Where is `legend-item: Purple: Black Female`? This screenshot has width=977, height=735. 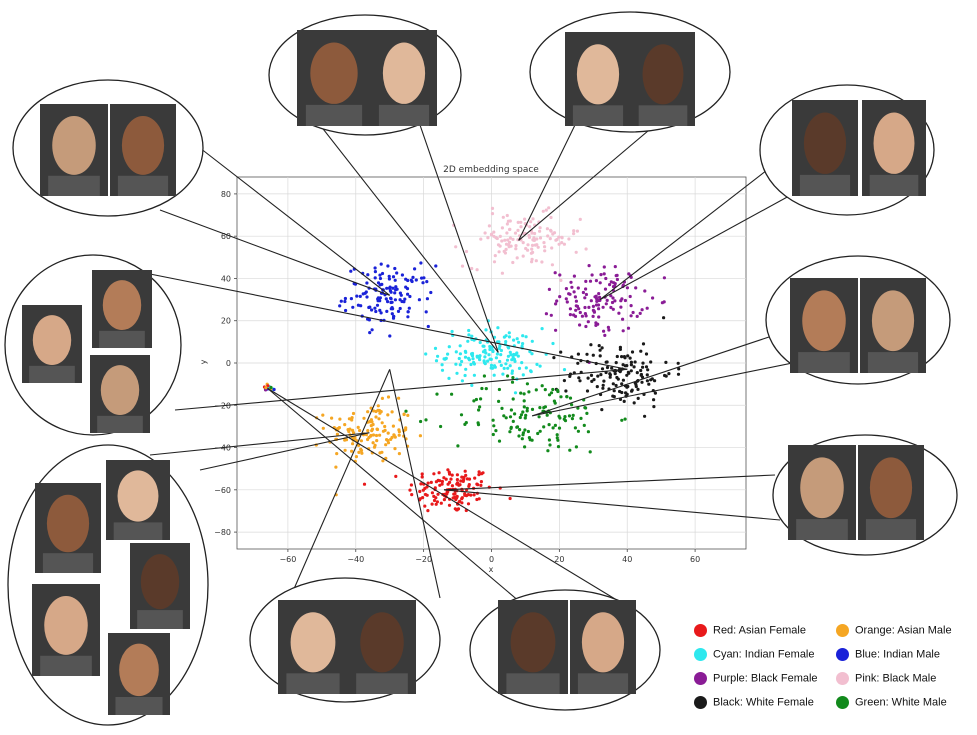 legend-item: Purple: Black Female is located at coordinates (756, 678).